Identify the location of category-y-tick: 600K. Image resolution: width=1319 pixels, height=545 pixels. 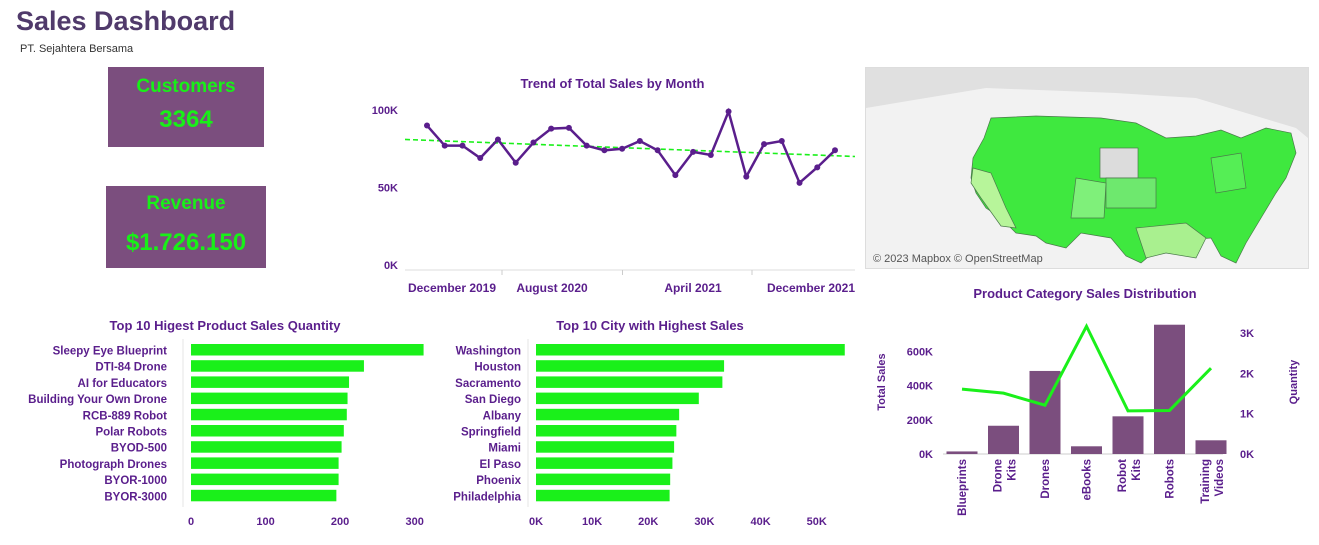
(920, 352).